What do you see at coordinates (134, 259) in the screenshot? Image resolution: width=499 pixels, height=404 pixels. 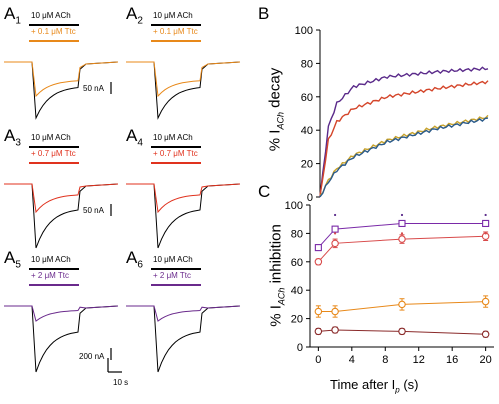 I see `panel-label-a6: A6` at bounding box center [134, 259].